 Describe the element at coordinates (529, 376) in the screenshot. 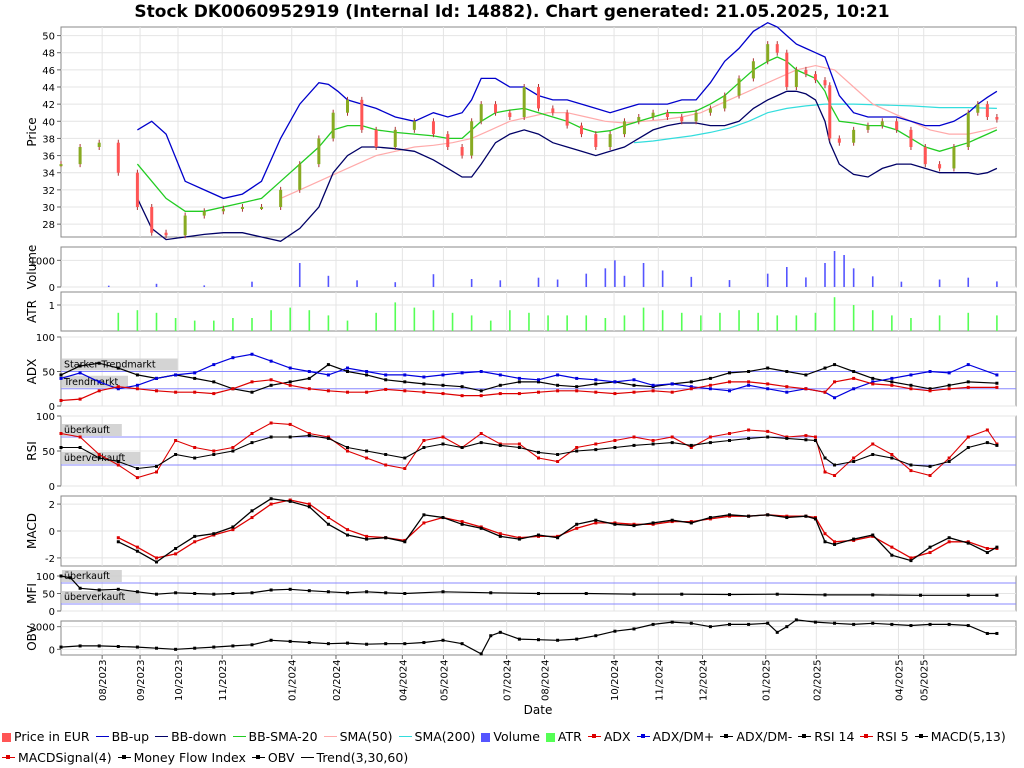

I see `adx-dm-plus-line` at that location.